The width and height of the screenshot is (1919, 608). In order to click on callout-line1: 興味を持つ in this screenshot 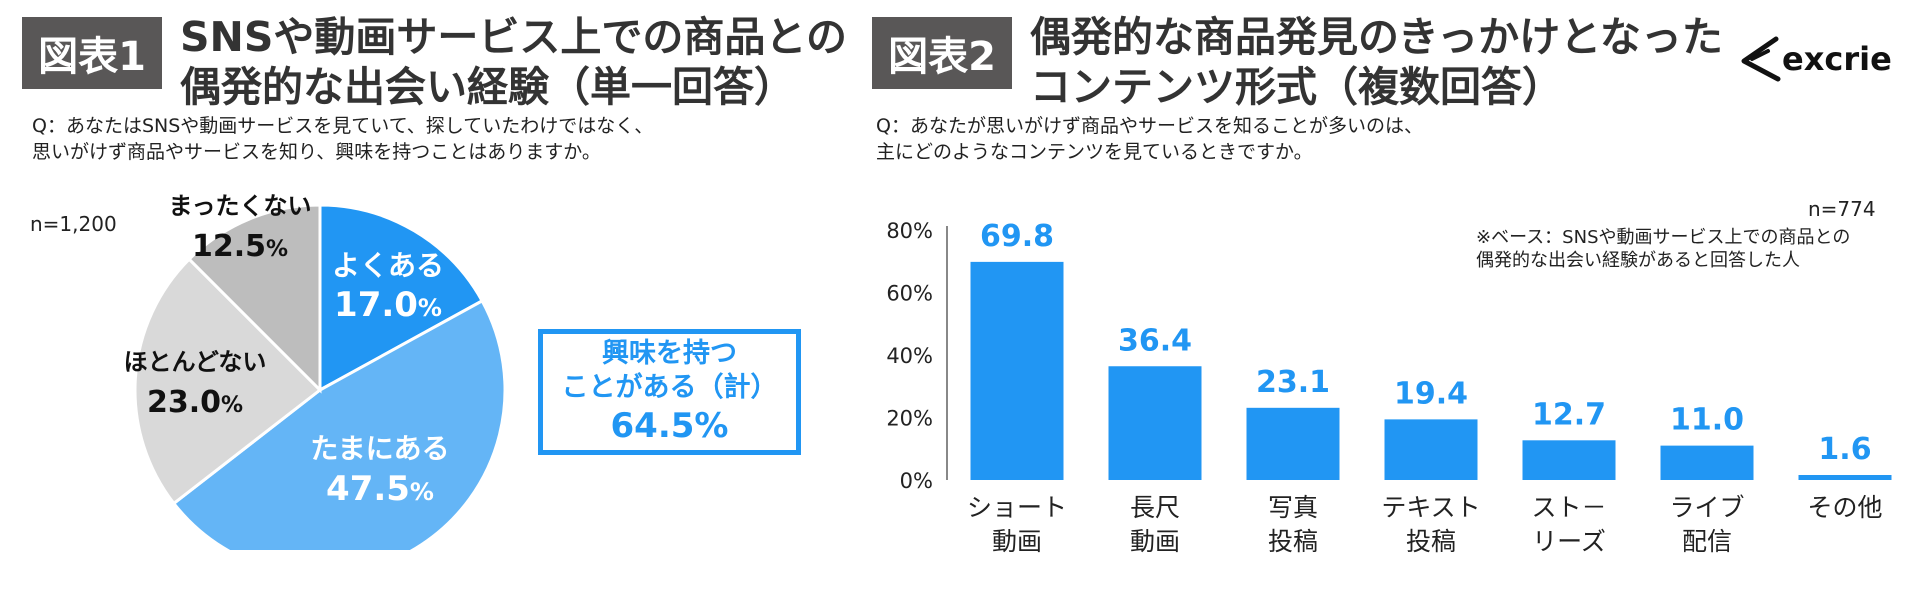, I will do `click(669, 353)`.